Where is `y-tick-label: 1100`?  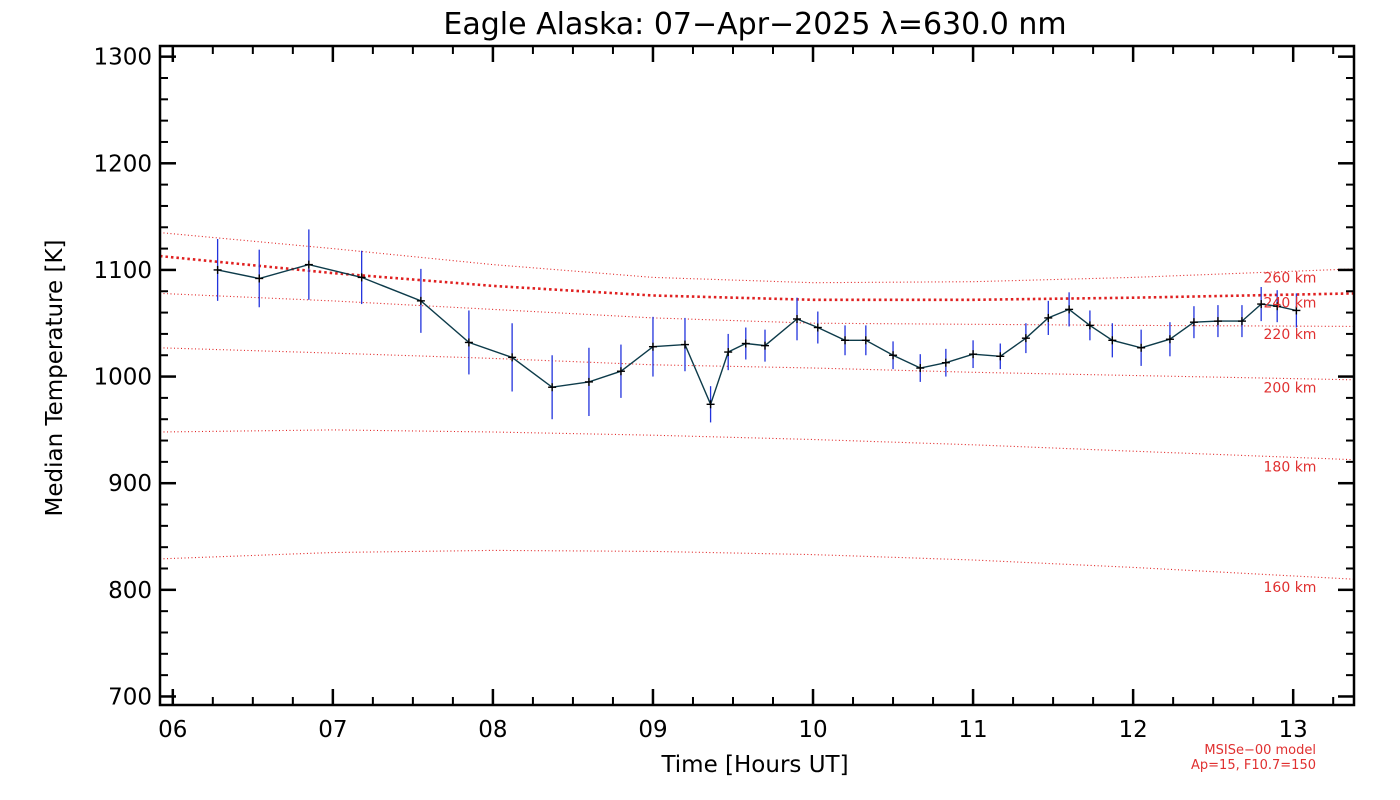 y-tick-label: 1100 is located at coordinates (122, 271).